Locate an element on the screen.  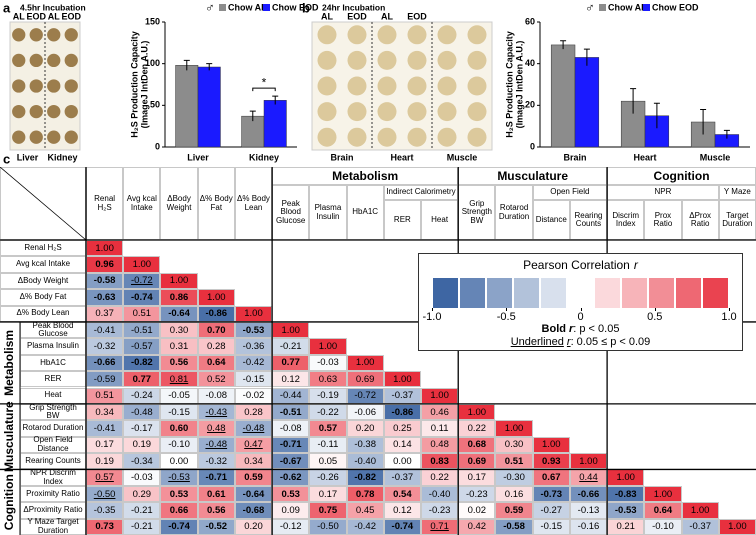
corner is located at coordinates (43, 203).